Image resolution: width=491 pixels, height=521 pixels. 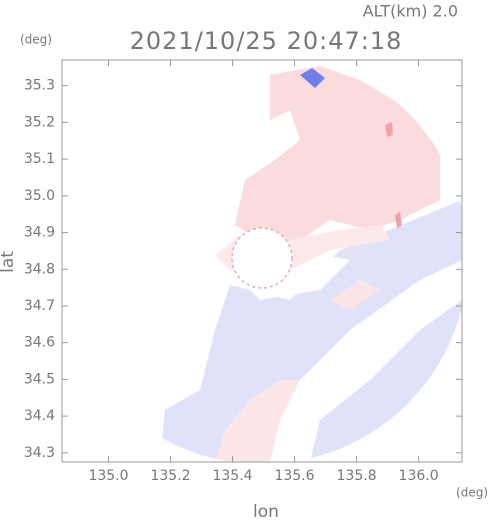 What do you see at coordinates (39, 306) in the screenshot?
I see `y-tick-label: 34.7` at bounding box center [39, 306].